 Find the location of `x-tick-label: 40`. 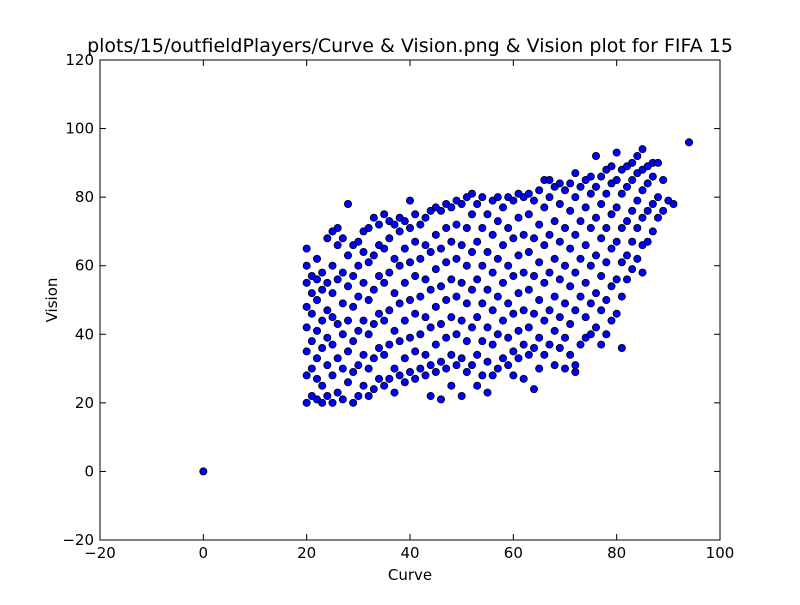

x-tick-label: 40 is located at coordinates (409, 553).